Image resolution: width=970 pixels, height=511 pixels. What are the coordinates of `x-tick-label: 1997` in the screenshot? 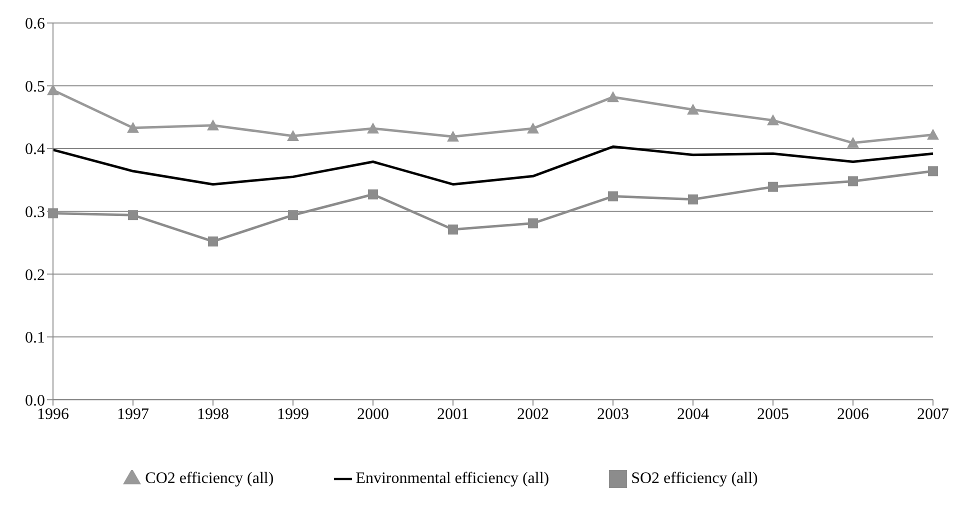 It's located at (133, 415).